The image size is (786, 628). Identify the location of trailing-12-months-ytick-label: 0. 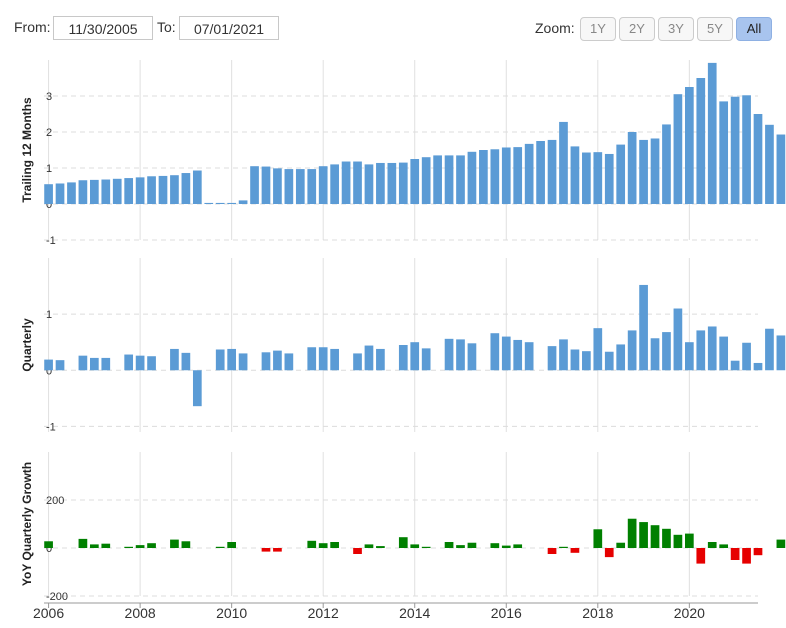
(49, 205).